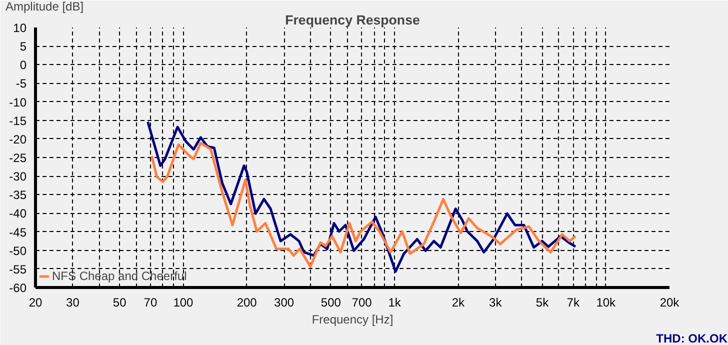  I want to click on x-tick-label: 5k, so click(543, 303).